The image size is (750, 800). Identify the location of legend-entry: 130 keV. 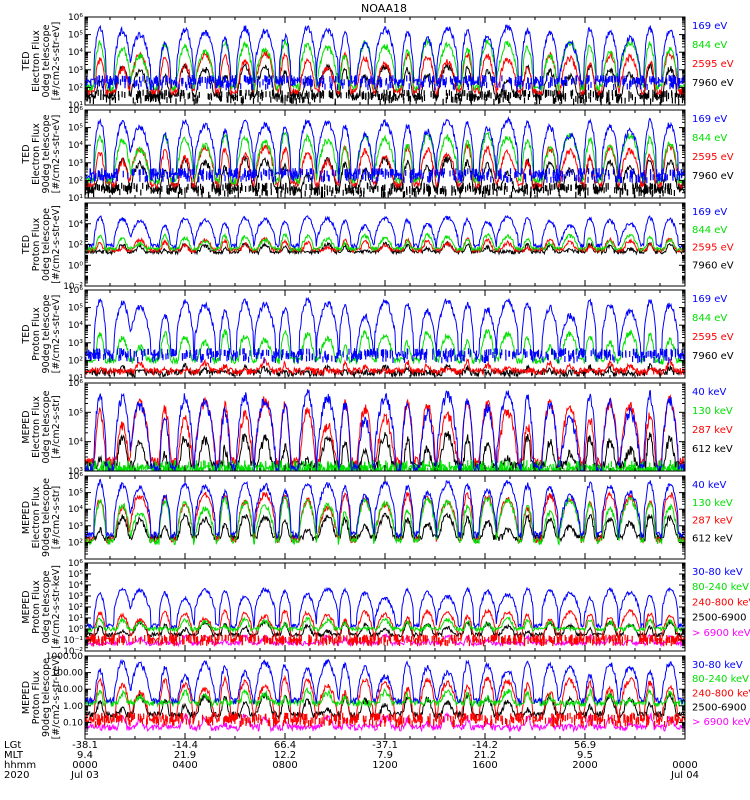
(712, 411).